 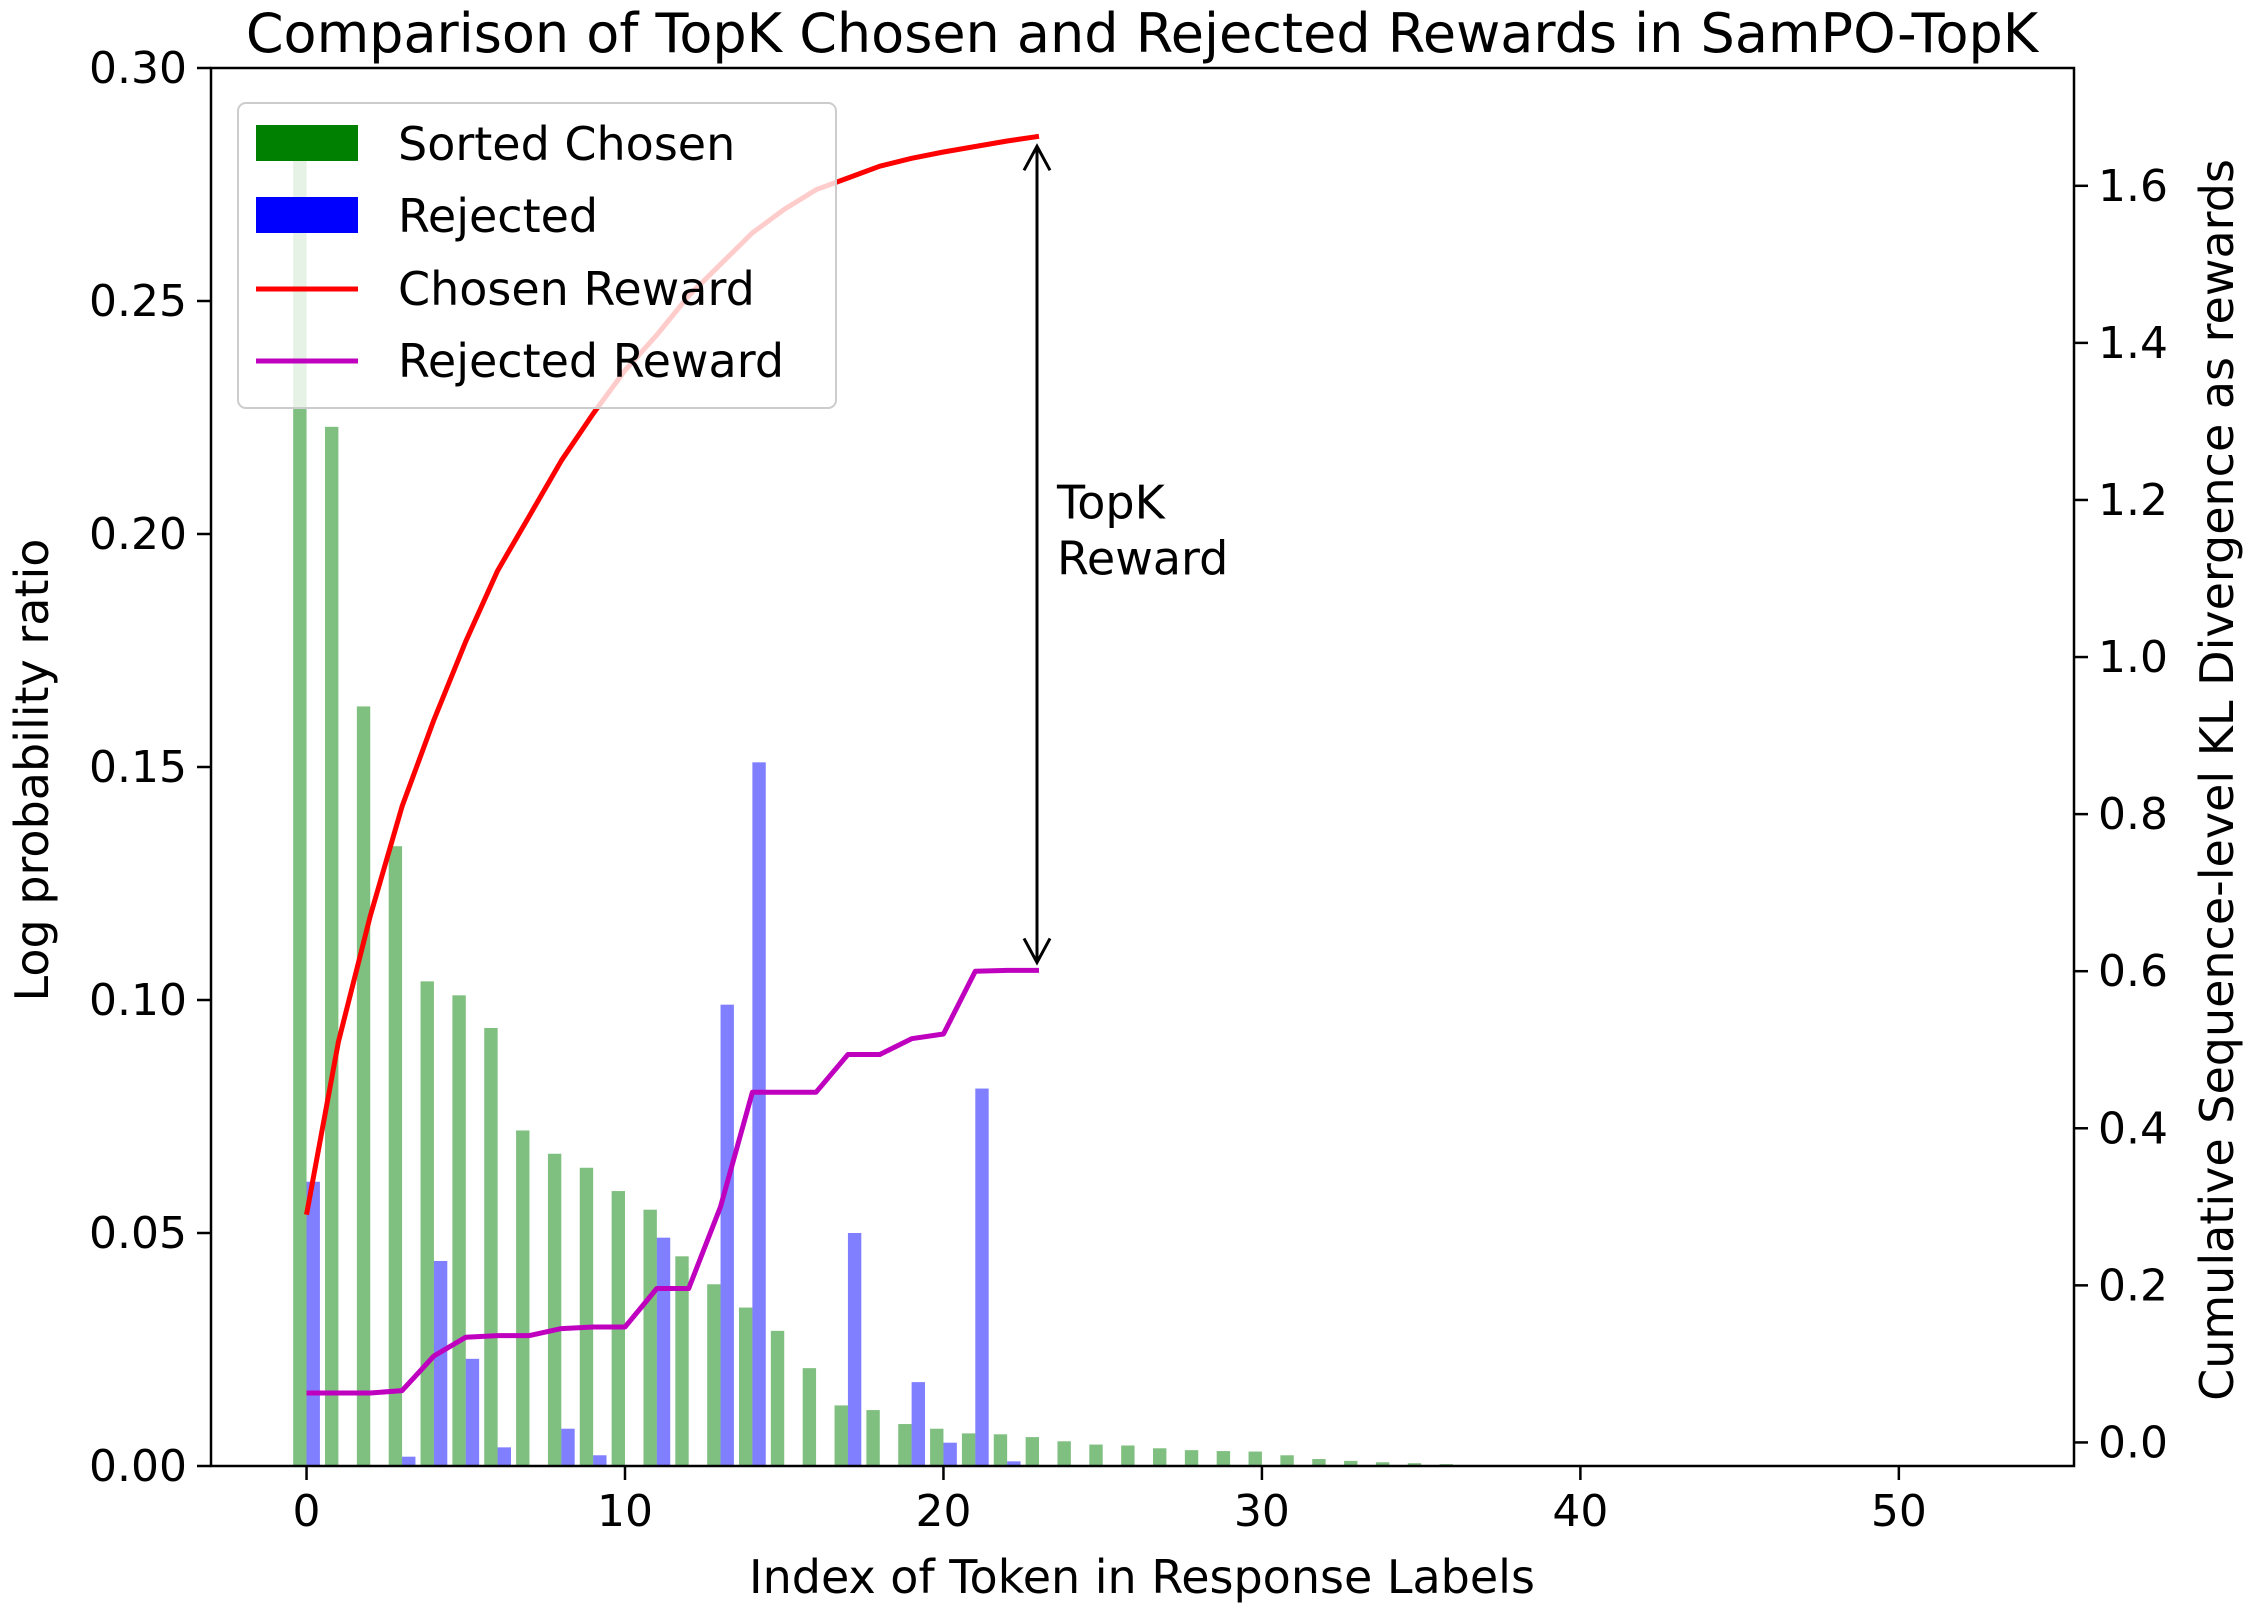 What do you see at coordinates (1142, 558) in the screenshot?
I see `annotation-reward-text: Reward` at bounding box center [1142, 558].